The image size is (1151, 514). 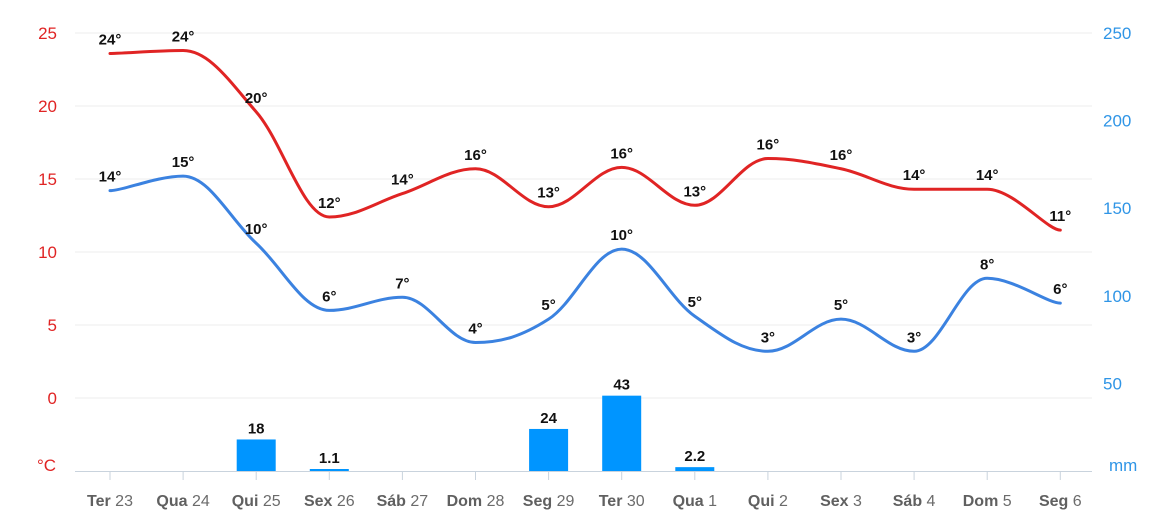 I want to click on precip-label: 2.2, so click(x=694, y=456).